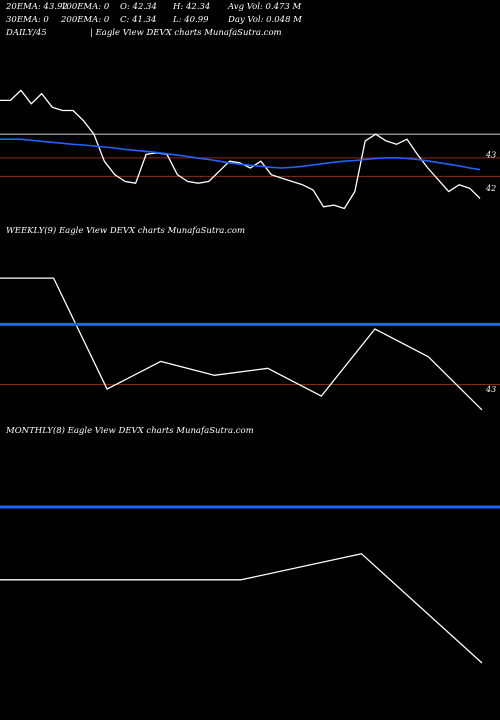  What do you see at coordinates (26, 33) in the screenshot?
I see `daily-panel-title: DAILY/45` at bounding box center [26, 33].